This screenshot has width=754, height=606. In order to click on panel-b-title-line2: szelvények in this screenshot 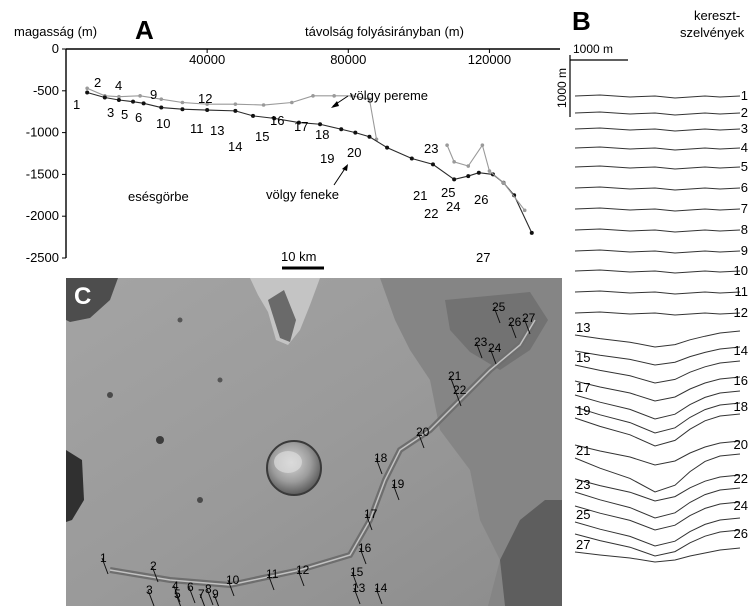, I will do `click(712, 32)`.